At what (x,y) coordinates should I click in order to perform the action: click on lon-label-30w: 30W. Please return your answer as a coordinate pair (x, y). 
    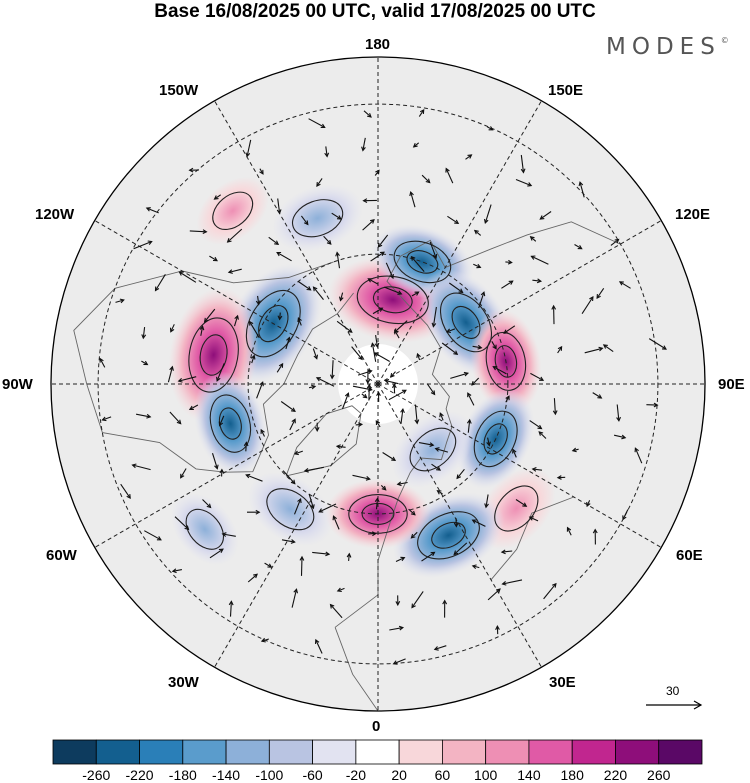
    Looking at the image, I should click on (183, 682).